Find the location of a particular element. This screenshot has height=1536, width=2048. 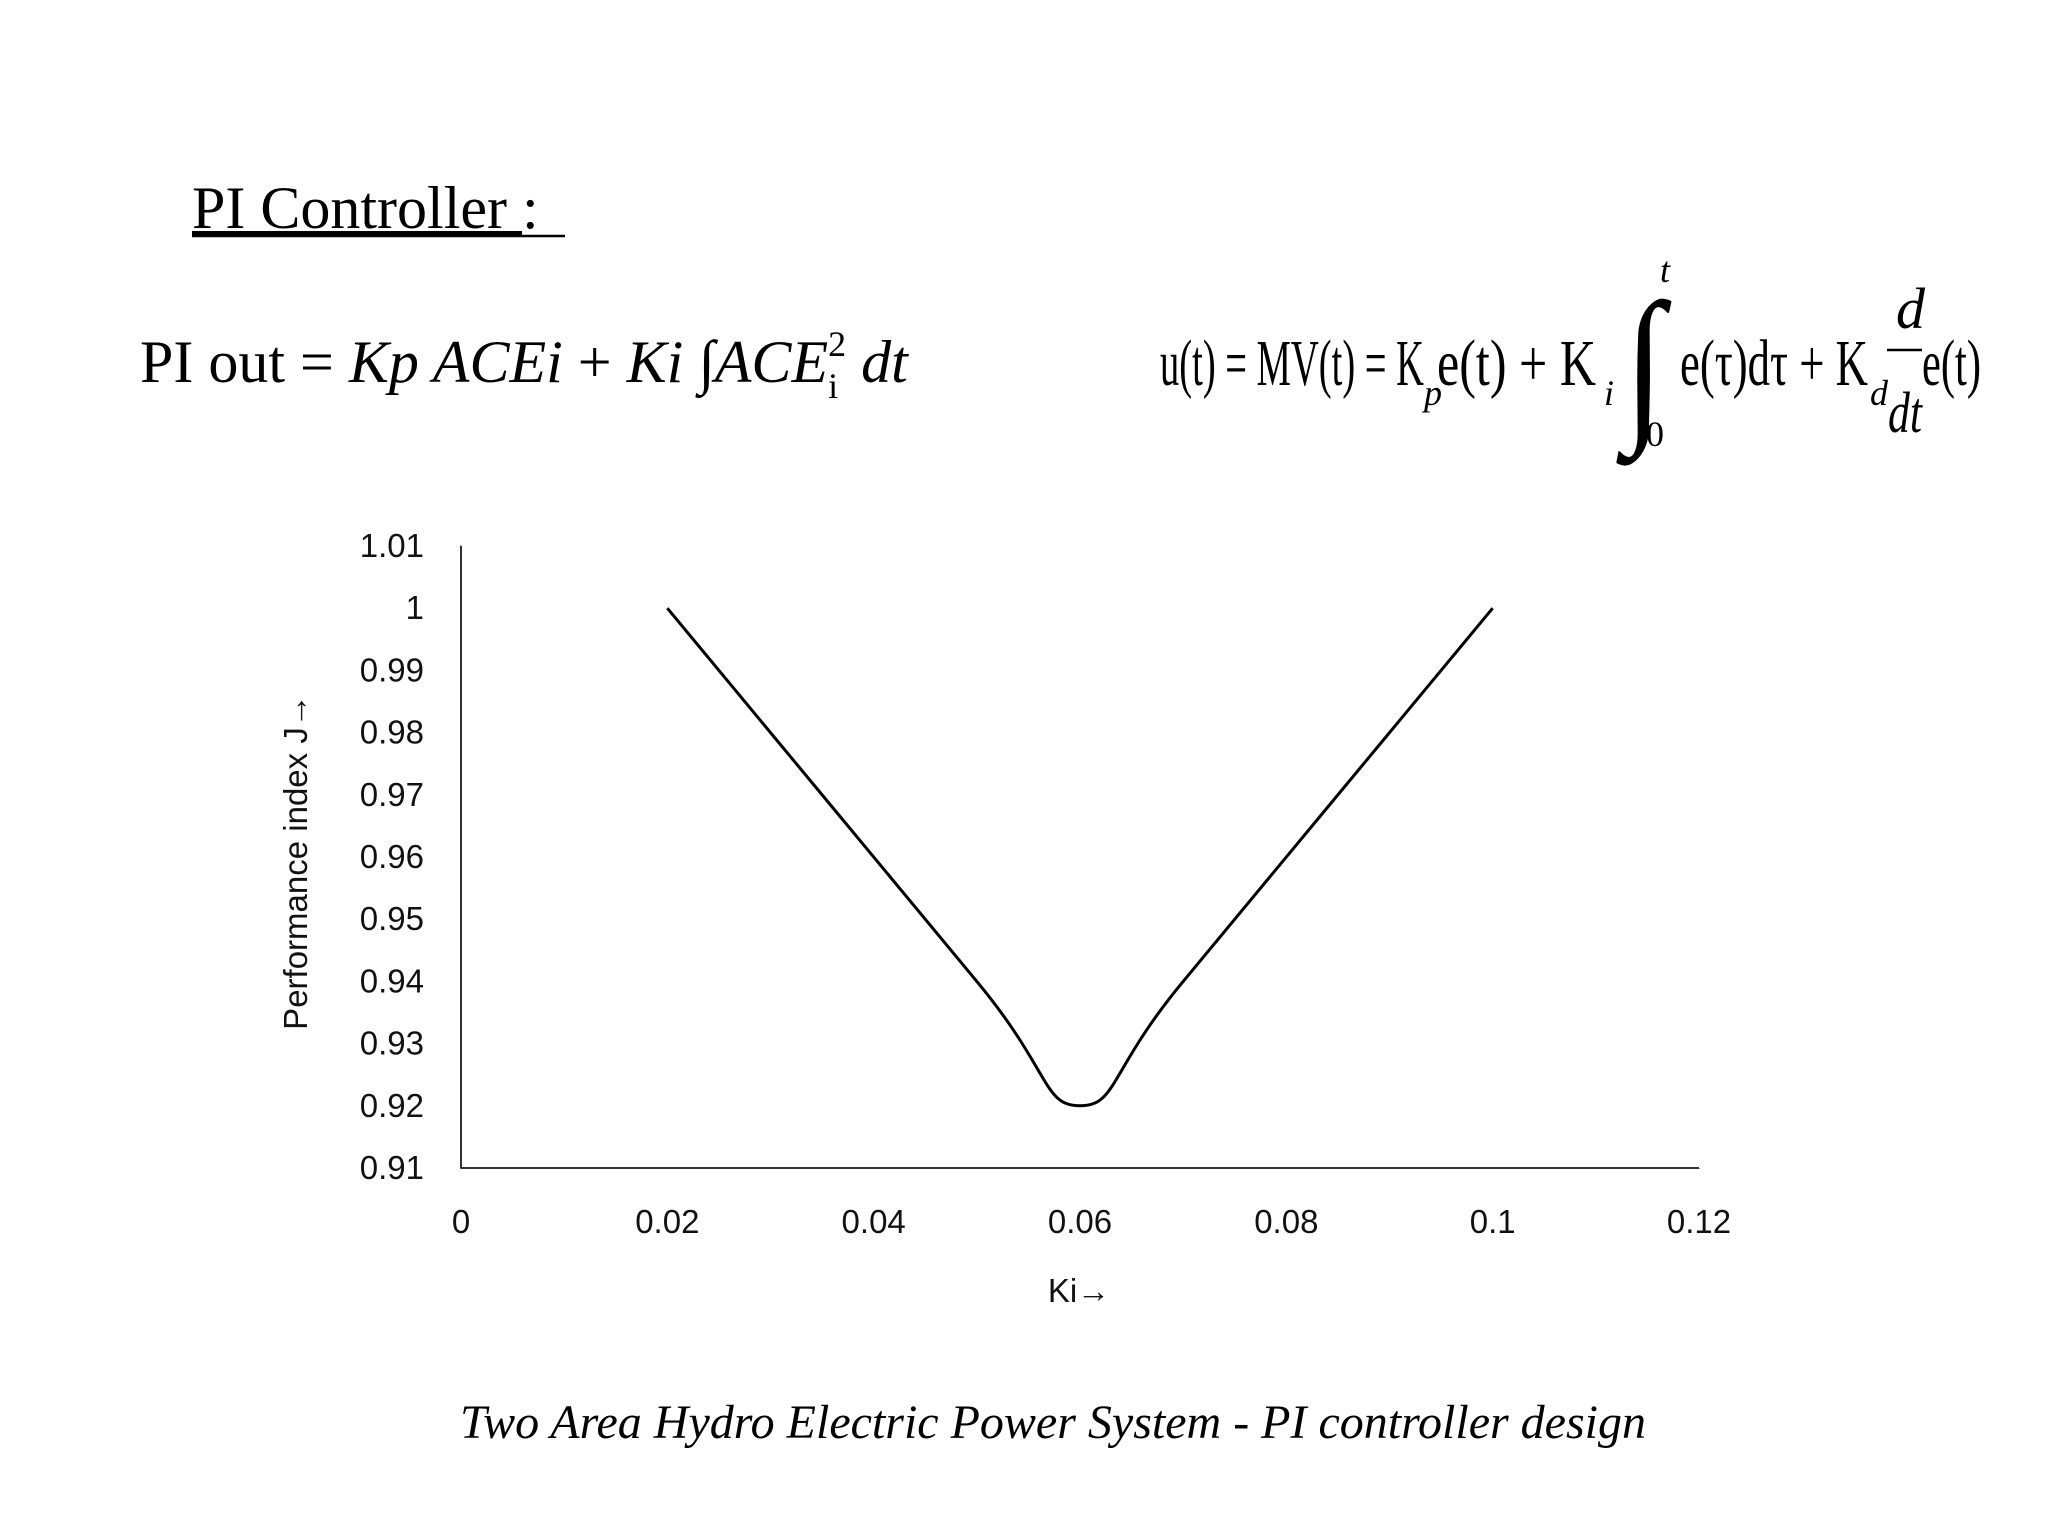

formula-part: Kp ACEi is located at coordinates (455, 362).